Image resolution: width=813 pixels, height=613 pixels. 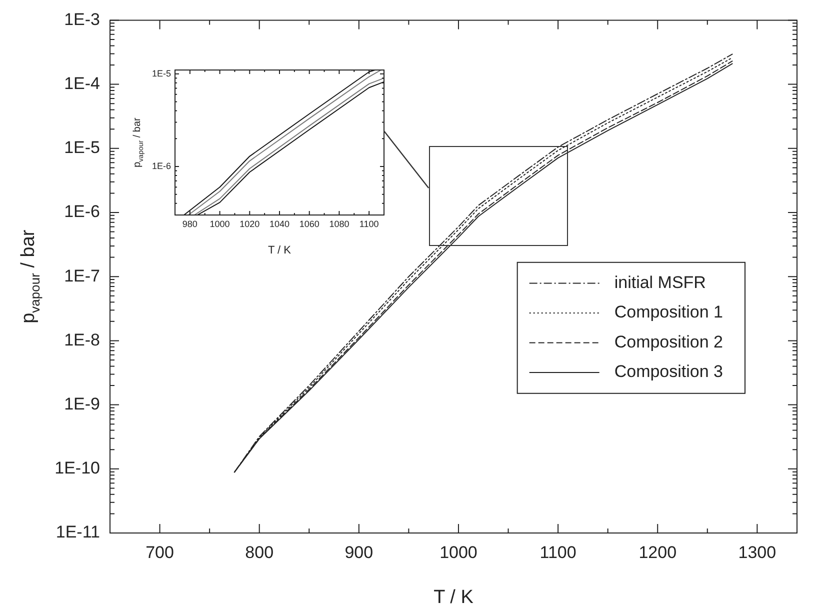 I want to click on x-tick-label: 1040, so click(x=279, y=223).